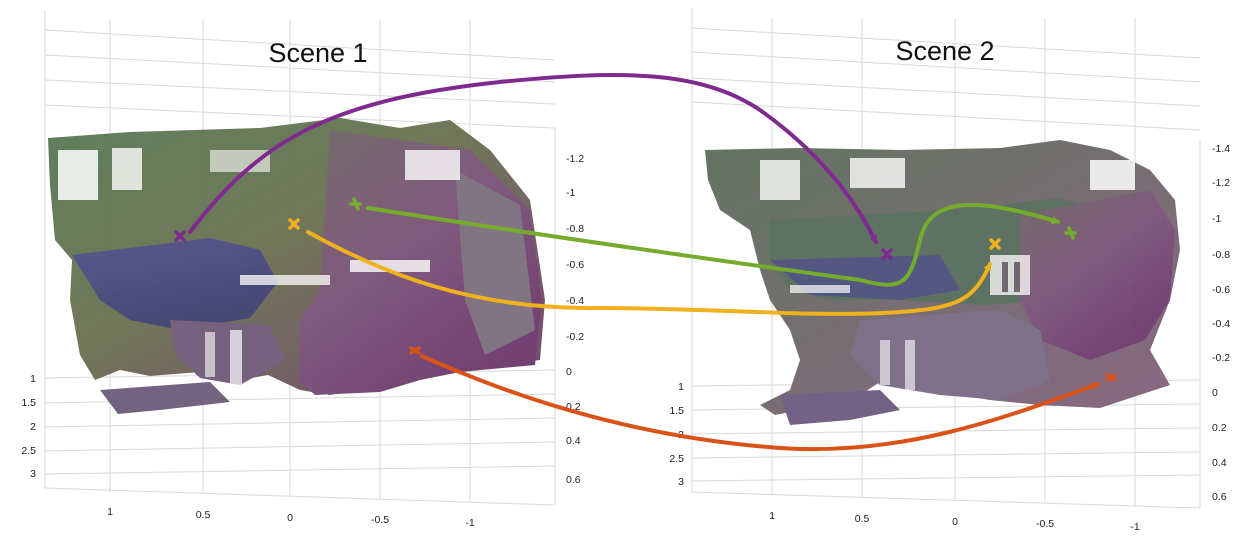  I want to click on scene-2-bottom-ticks: 1 0.5 0 -0.5 -1, so click(954, 521).